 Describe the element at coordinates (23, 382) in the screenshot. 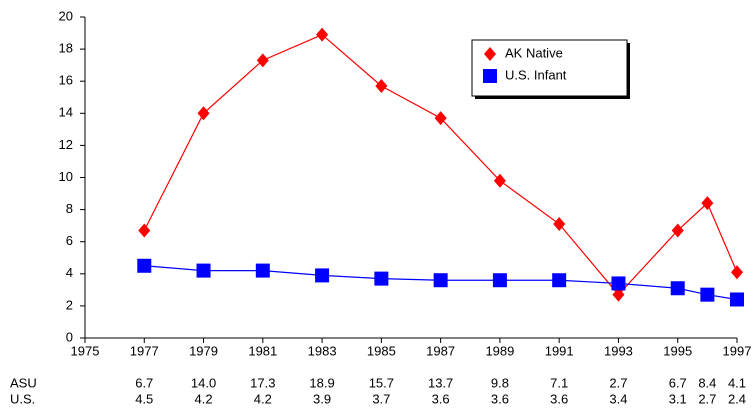

I see `table-row-label: ASU` at that location.